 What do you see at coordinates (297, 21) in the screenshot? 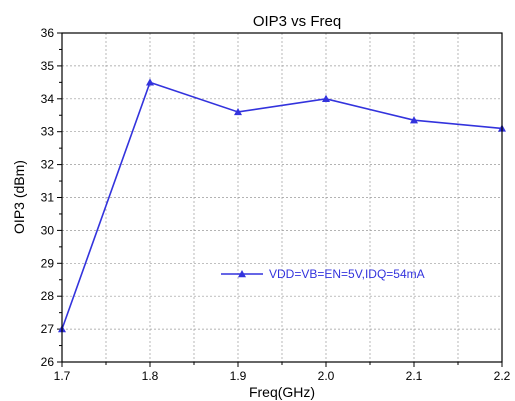
I see `chart-title: OIP3 vs Freq` at bounding box center [297, 21].